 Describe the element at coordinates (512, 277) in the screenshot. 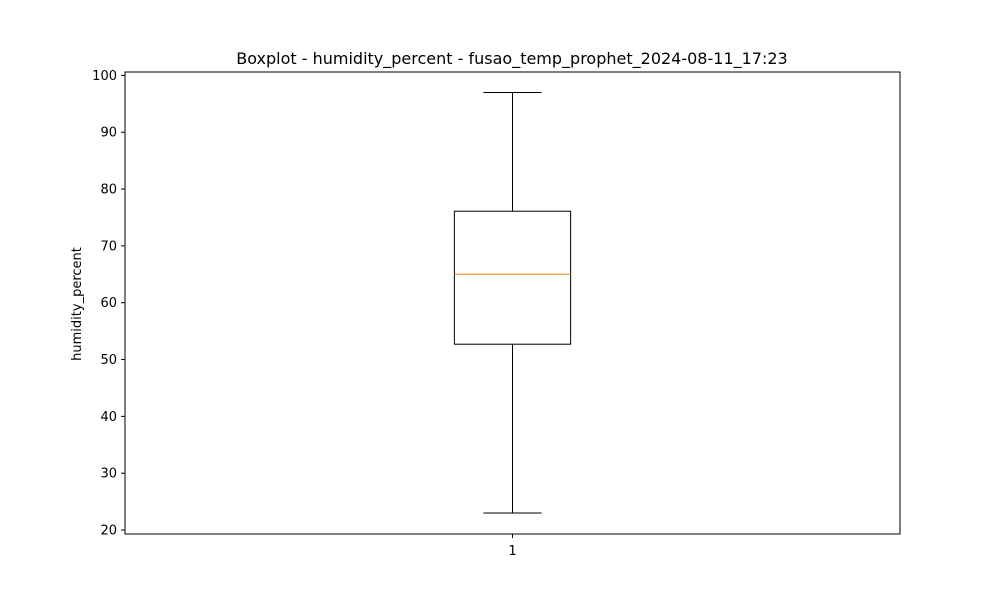

I see `box-iqr` at that location.